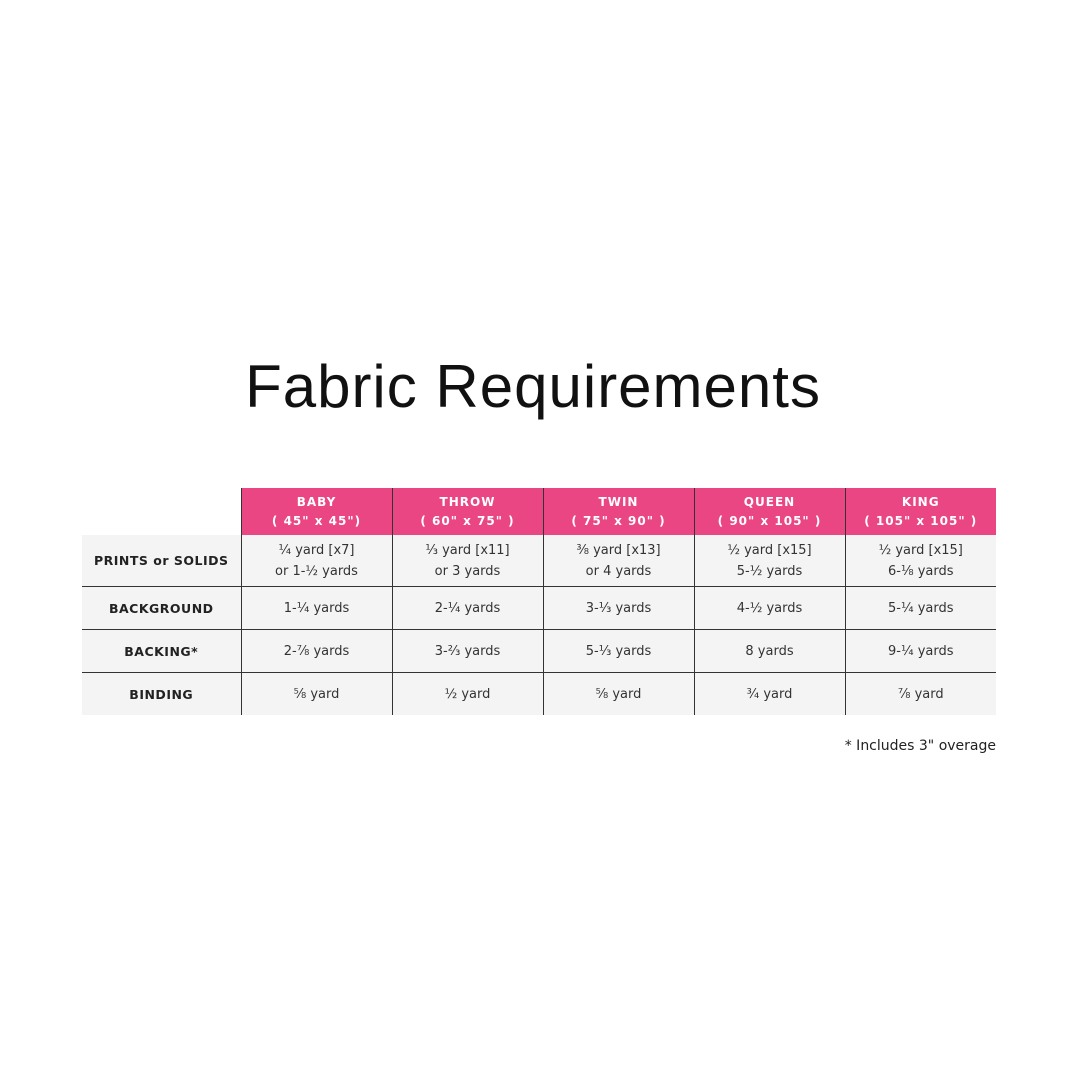 The width and height of the screenshot is (1080, 1080). I want to click on column-header-queen: QUEEN ( 90" x 105" ), so click(769, 511).